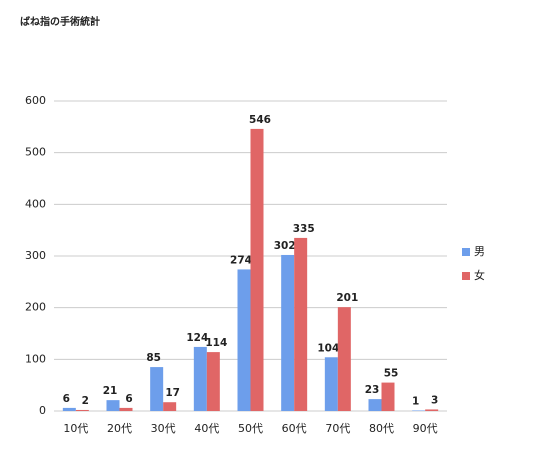 This screenshot has height=450, width=540. I want to click on x-tick-label: 10代, so click(75, 428).